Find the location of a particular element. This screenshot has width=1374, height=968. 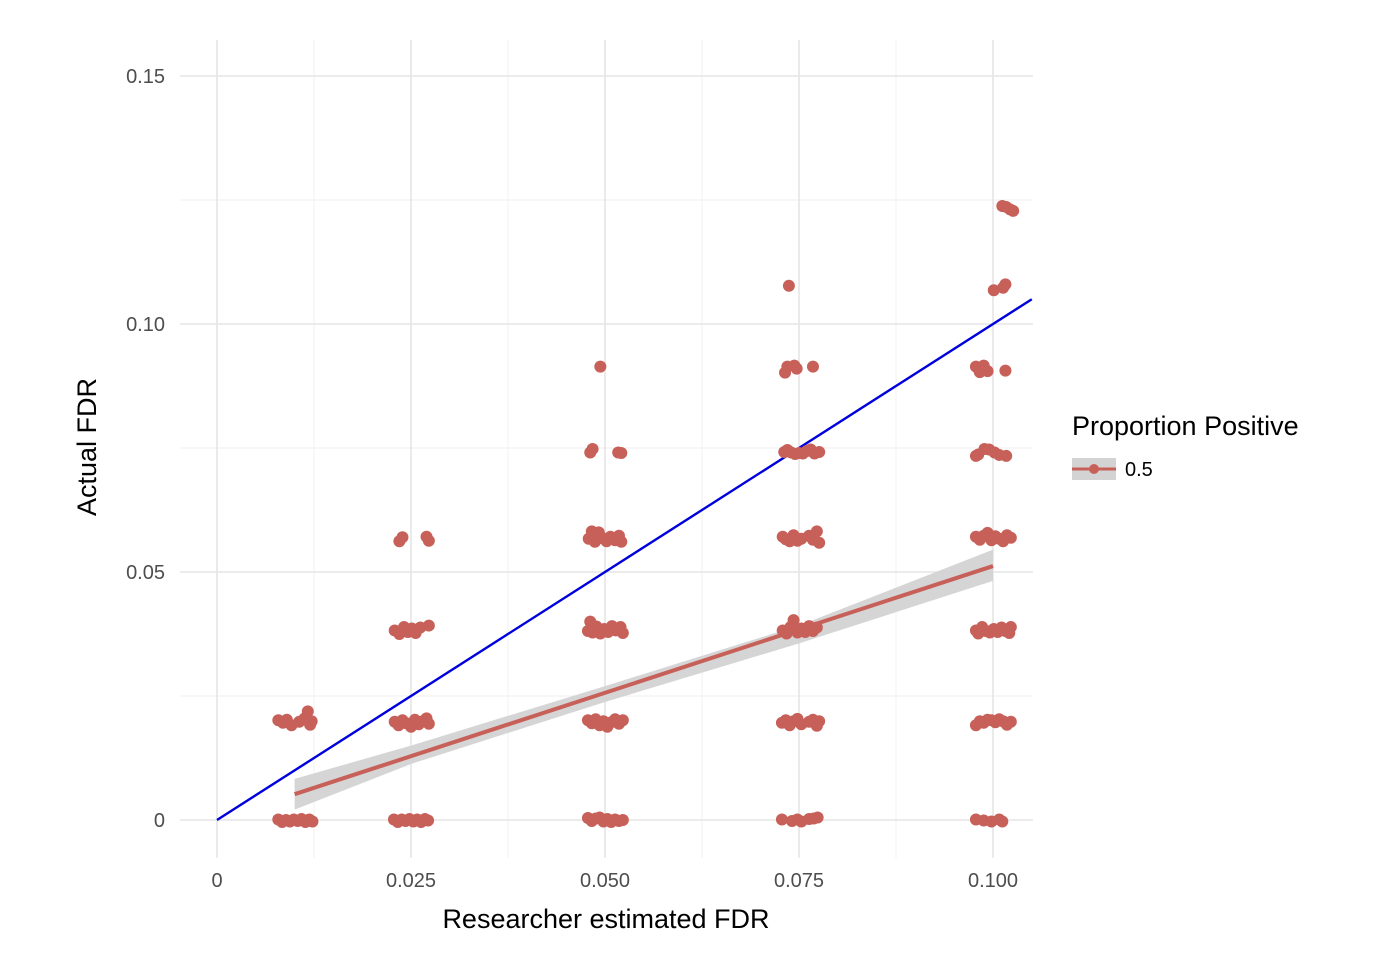

x-axis-title: Researcher estimated FDR is located at coordinates (605, 919).